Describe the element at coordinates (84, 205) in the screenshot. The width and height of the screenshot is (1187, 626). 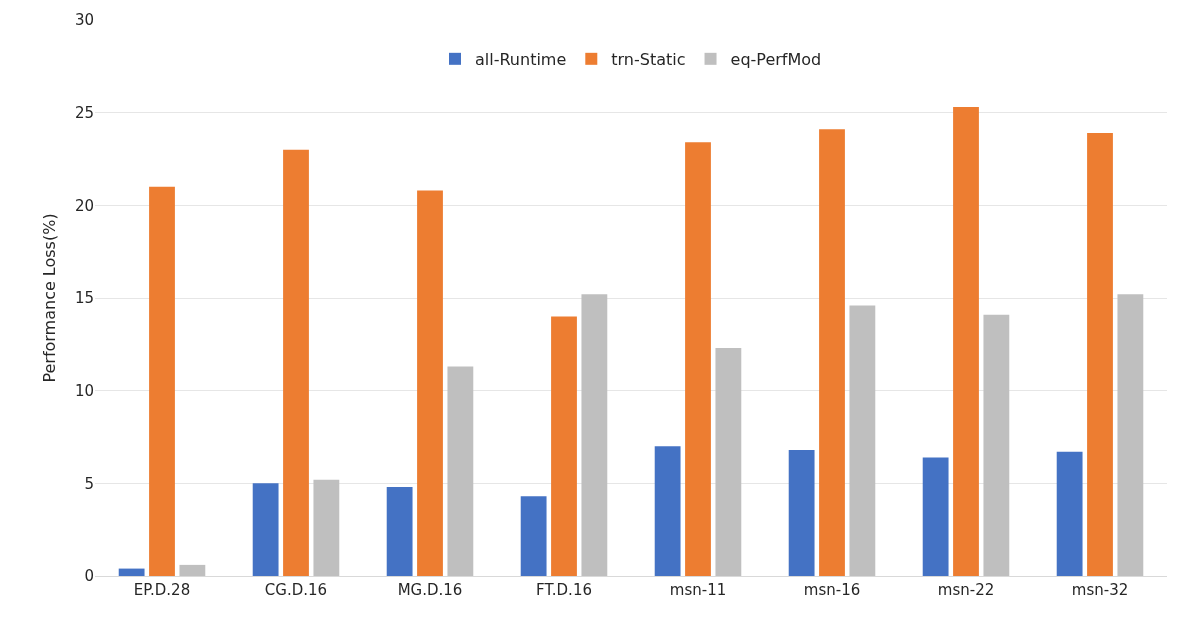
I see `y-tick-label: 20` at that location.